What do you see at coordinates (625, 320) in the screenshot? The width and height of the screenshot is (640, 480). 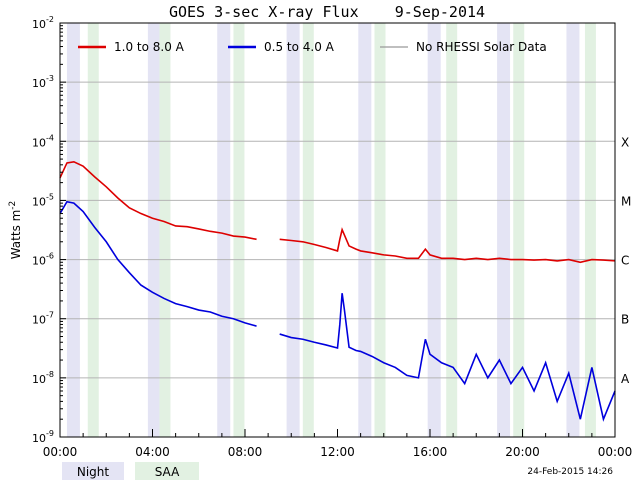 I see `flare-class-label: B` at bounding box center [625, 320].